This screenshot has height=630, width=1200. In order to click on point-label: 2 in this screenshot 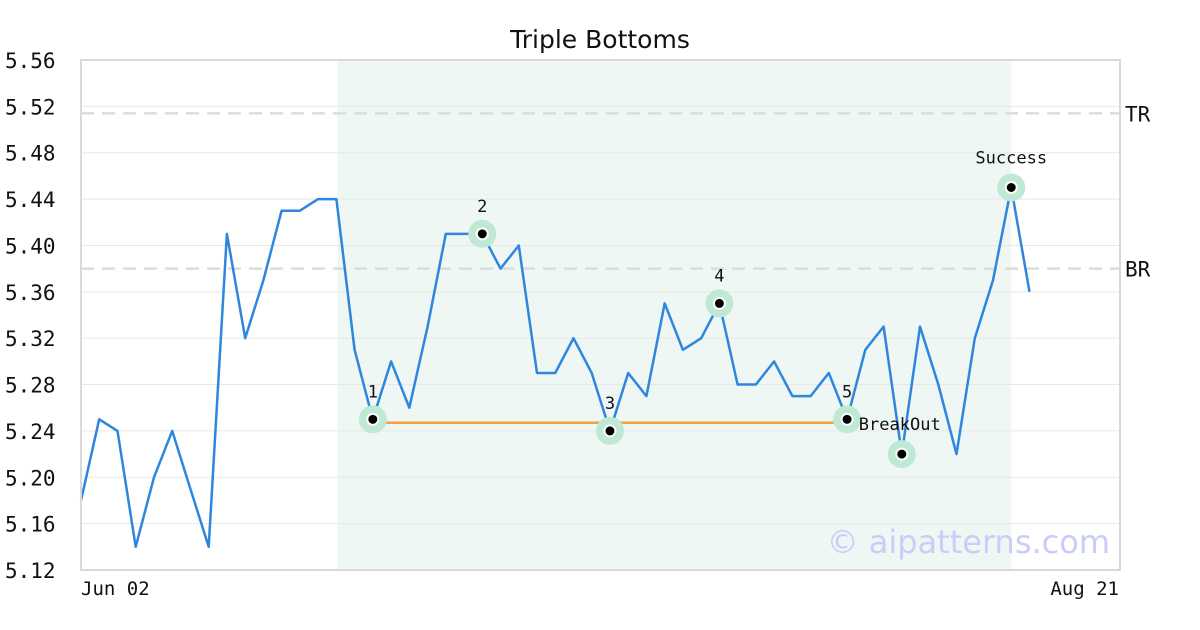, I will do `click(482, 207)`.